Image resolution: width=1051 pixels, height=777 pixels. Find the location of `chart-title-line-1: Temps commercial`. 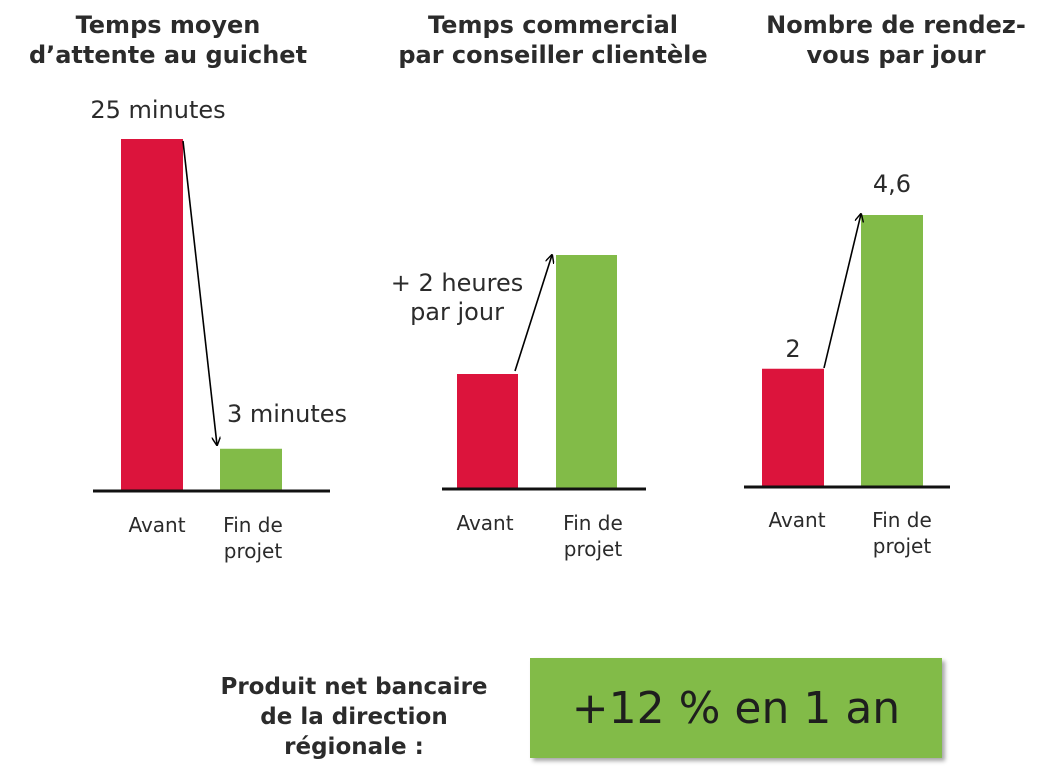

chart-title-line-1: Temps commercial is located at coordinates (553, 25).